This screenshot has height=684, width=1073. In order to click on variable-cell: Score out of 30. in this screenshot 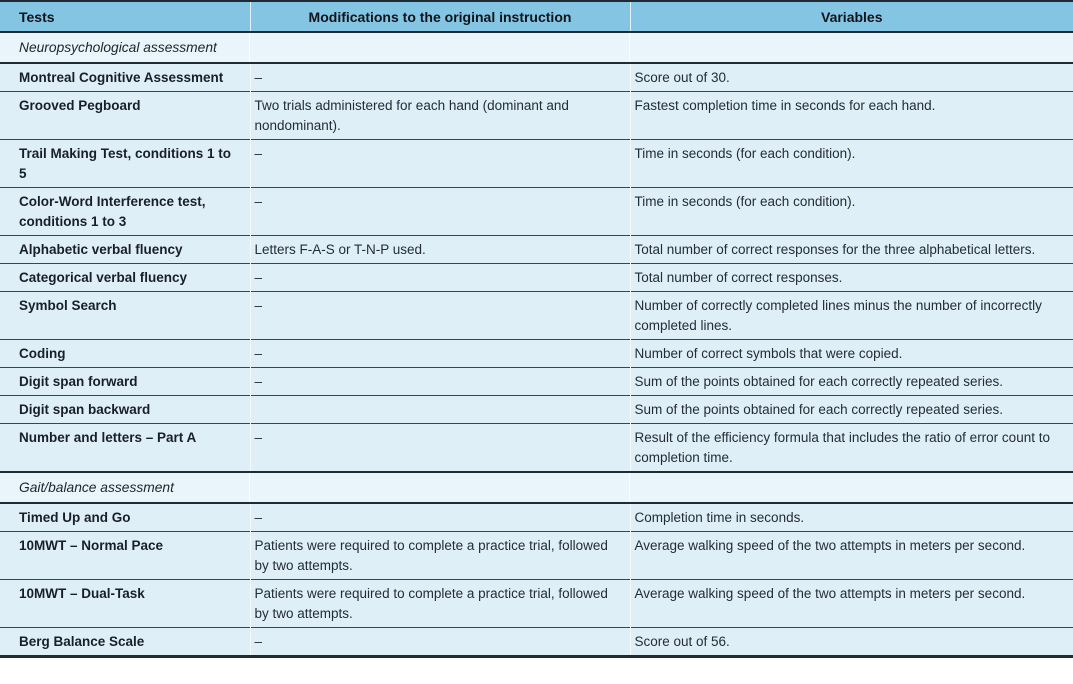, I will do `click(851, 77)`.